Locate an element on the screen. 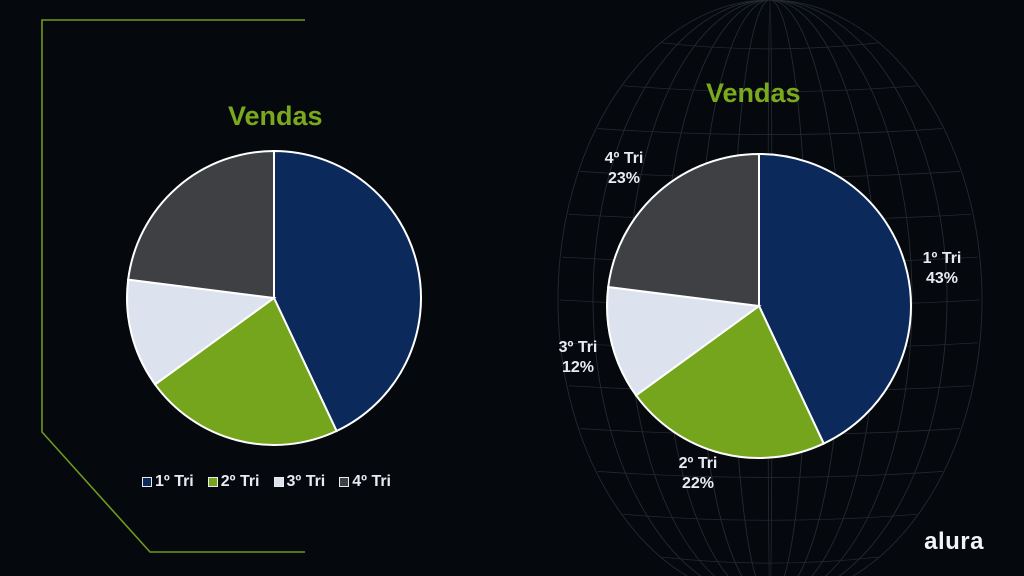 The height and width of the screenshot is (576, 1024). chart1-legend: 1º Tri 2º Tri 3º Tri 4º Tri is located at coordinates (266, 482).